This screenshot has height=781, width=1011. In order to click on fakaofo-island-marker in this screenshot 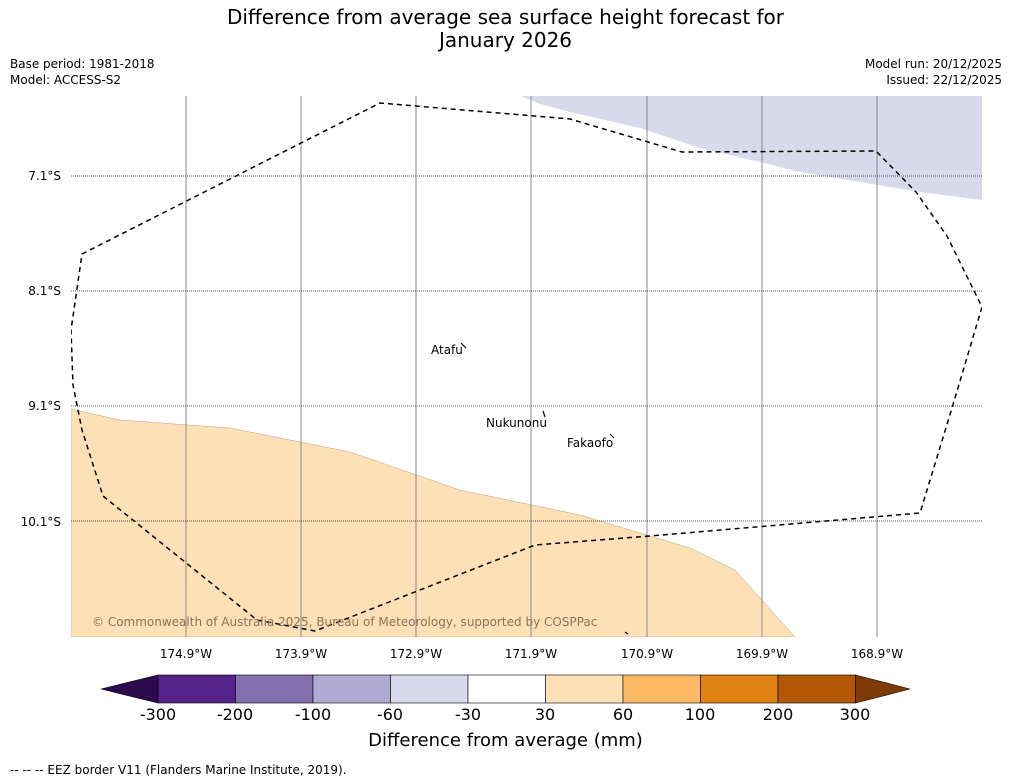, I will do `click(612, 436)`.